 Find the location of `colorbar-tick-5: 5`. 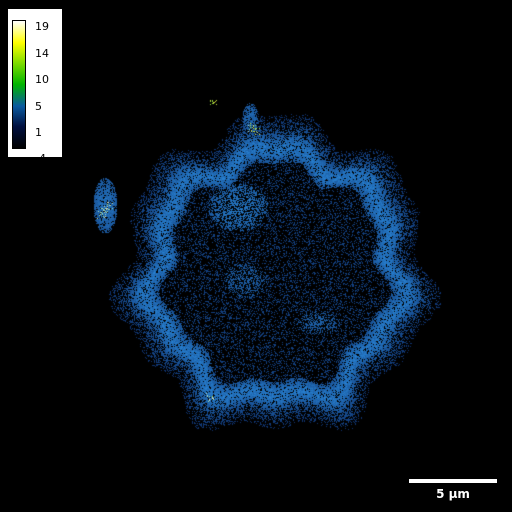

colorbar-tick-5: 5 is located at coordinates (38, 106).